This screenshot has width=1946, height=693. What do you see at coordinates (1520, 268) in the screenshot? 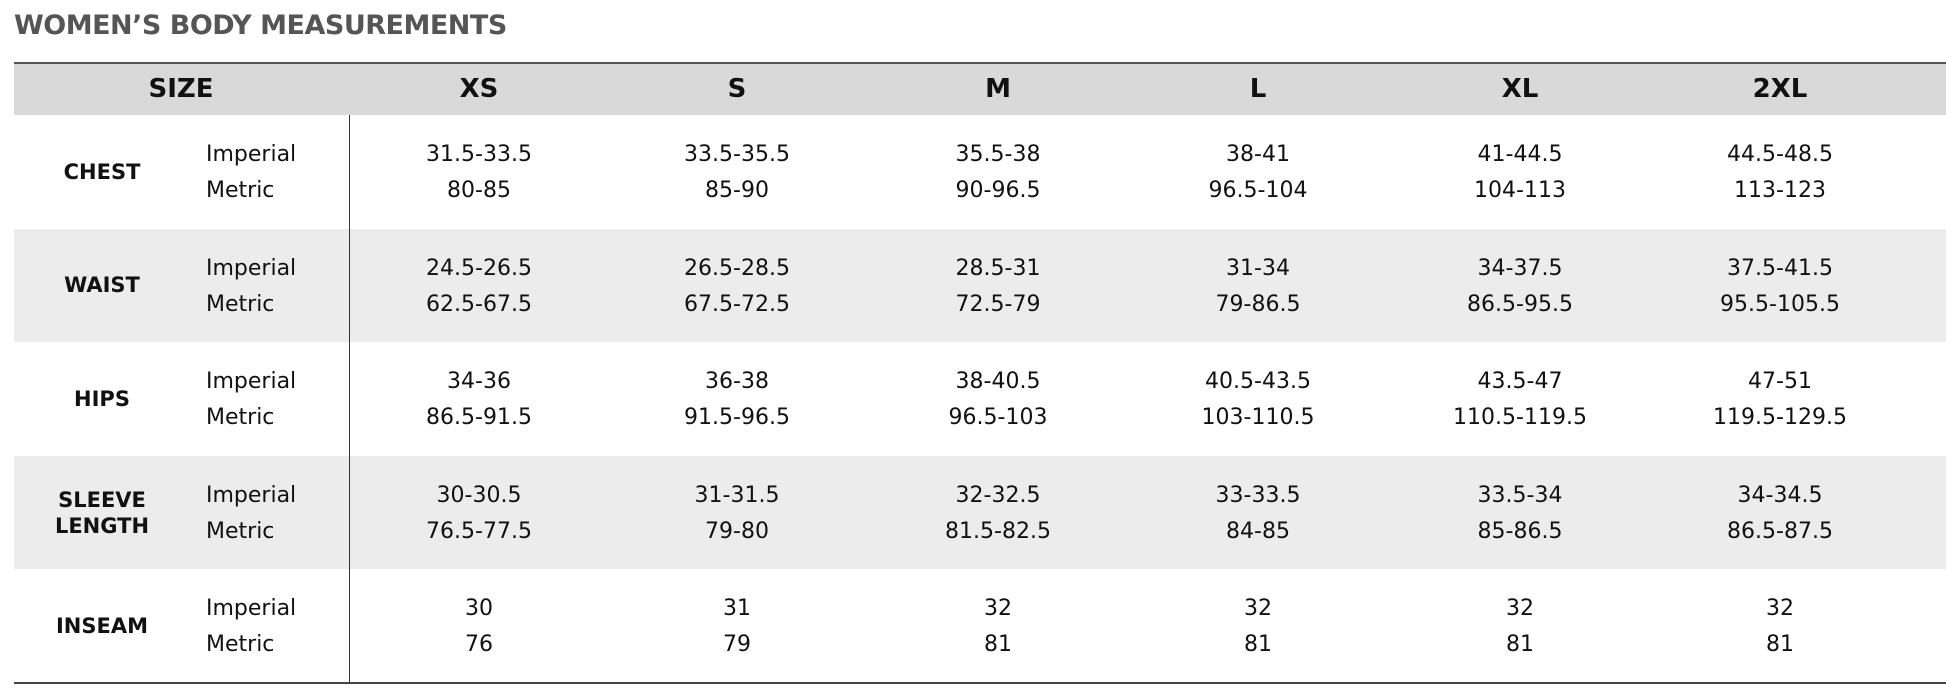
I see `imperial-value: 34-37.5` at bounding box center [1520, 268].